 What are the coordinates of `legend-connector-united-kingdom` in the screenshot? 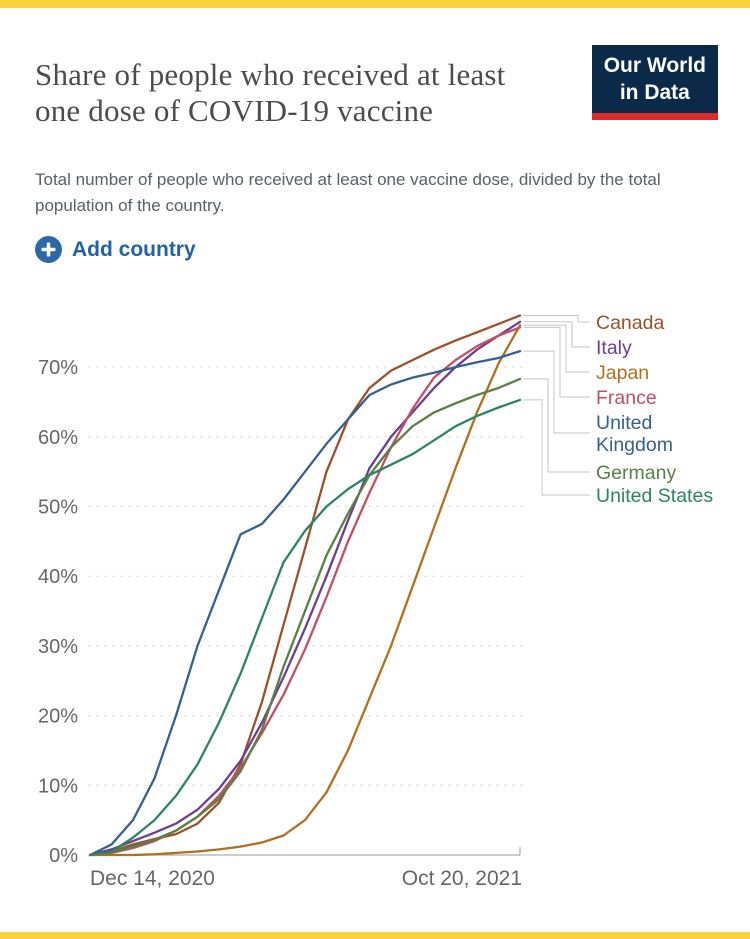 It's located at (557, 392).